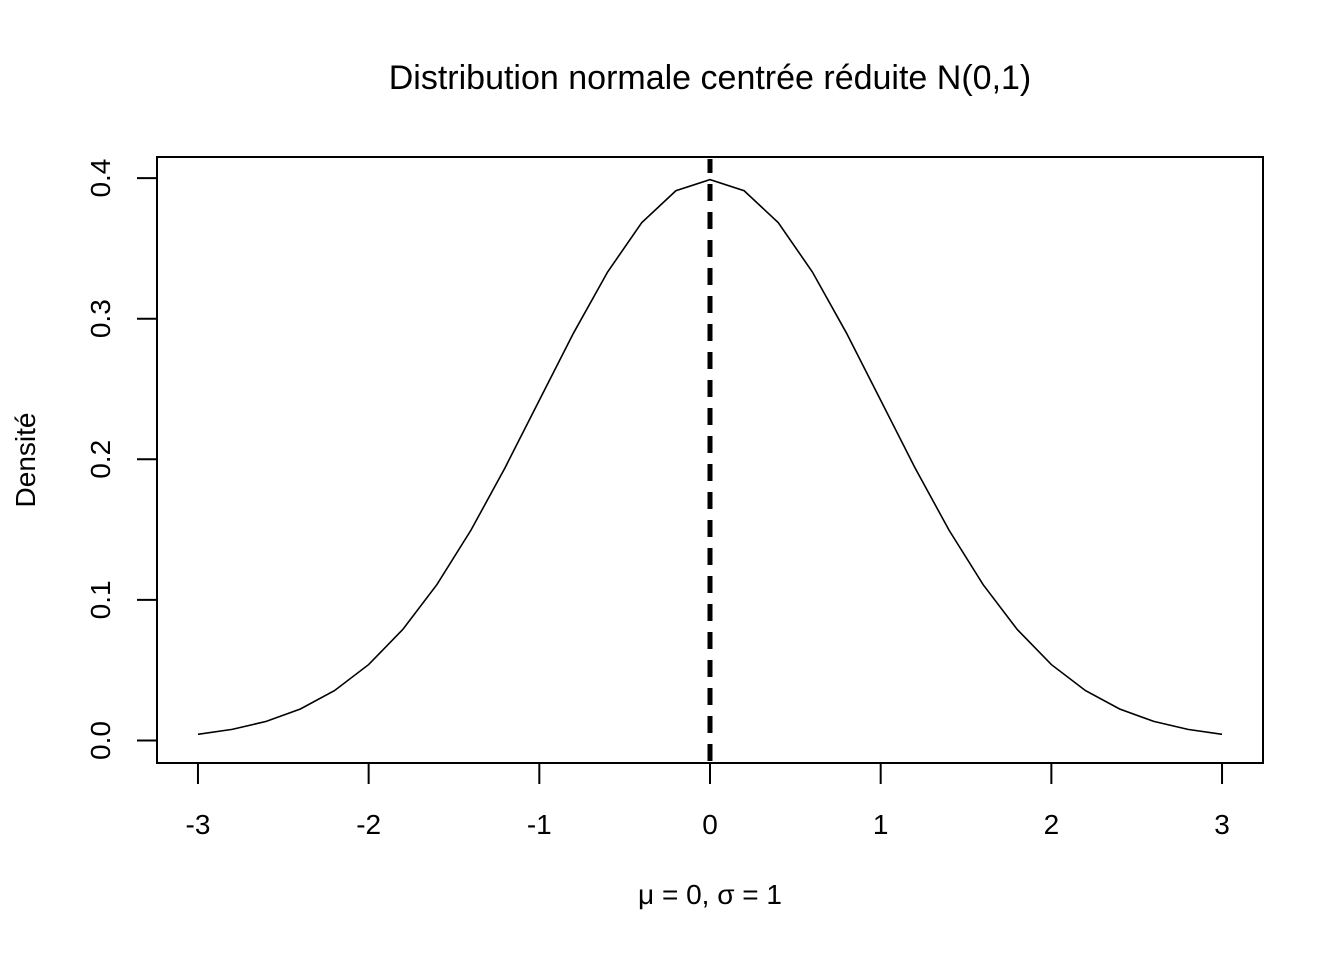 The width and height of the screenshot is (1344, 960). What do you see at coordinates (100, 599) in the screenshot?
I see `y-tick-label: 0.1` at bounding box center [100, 599].